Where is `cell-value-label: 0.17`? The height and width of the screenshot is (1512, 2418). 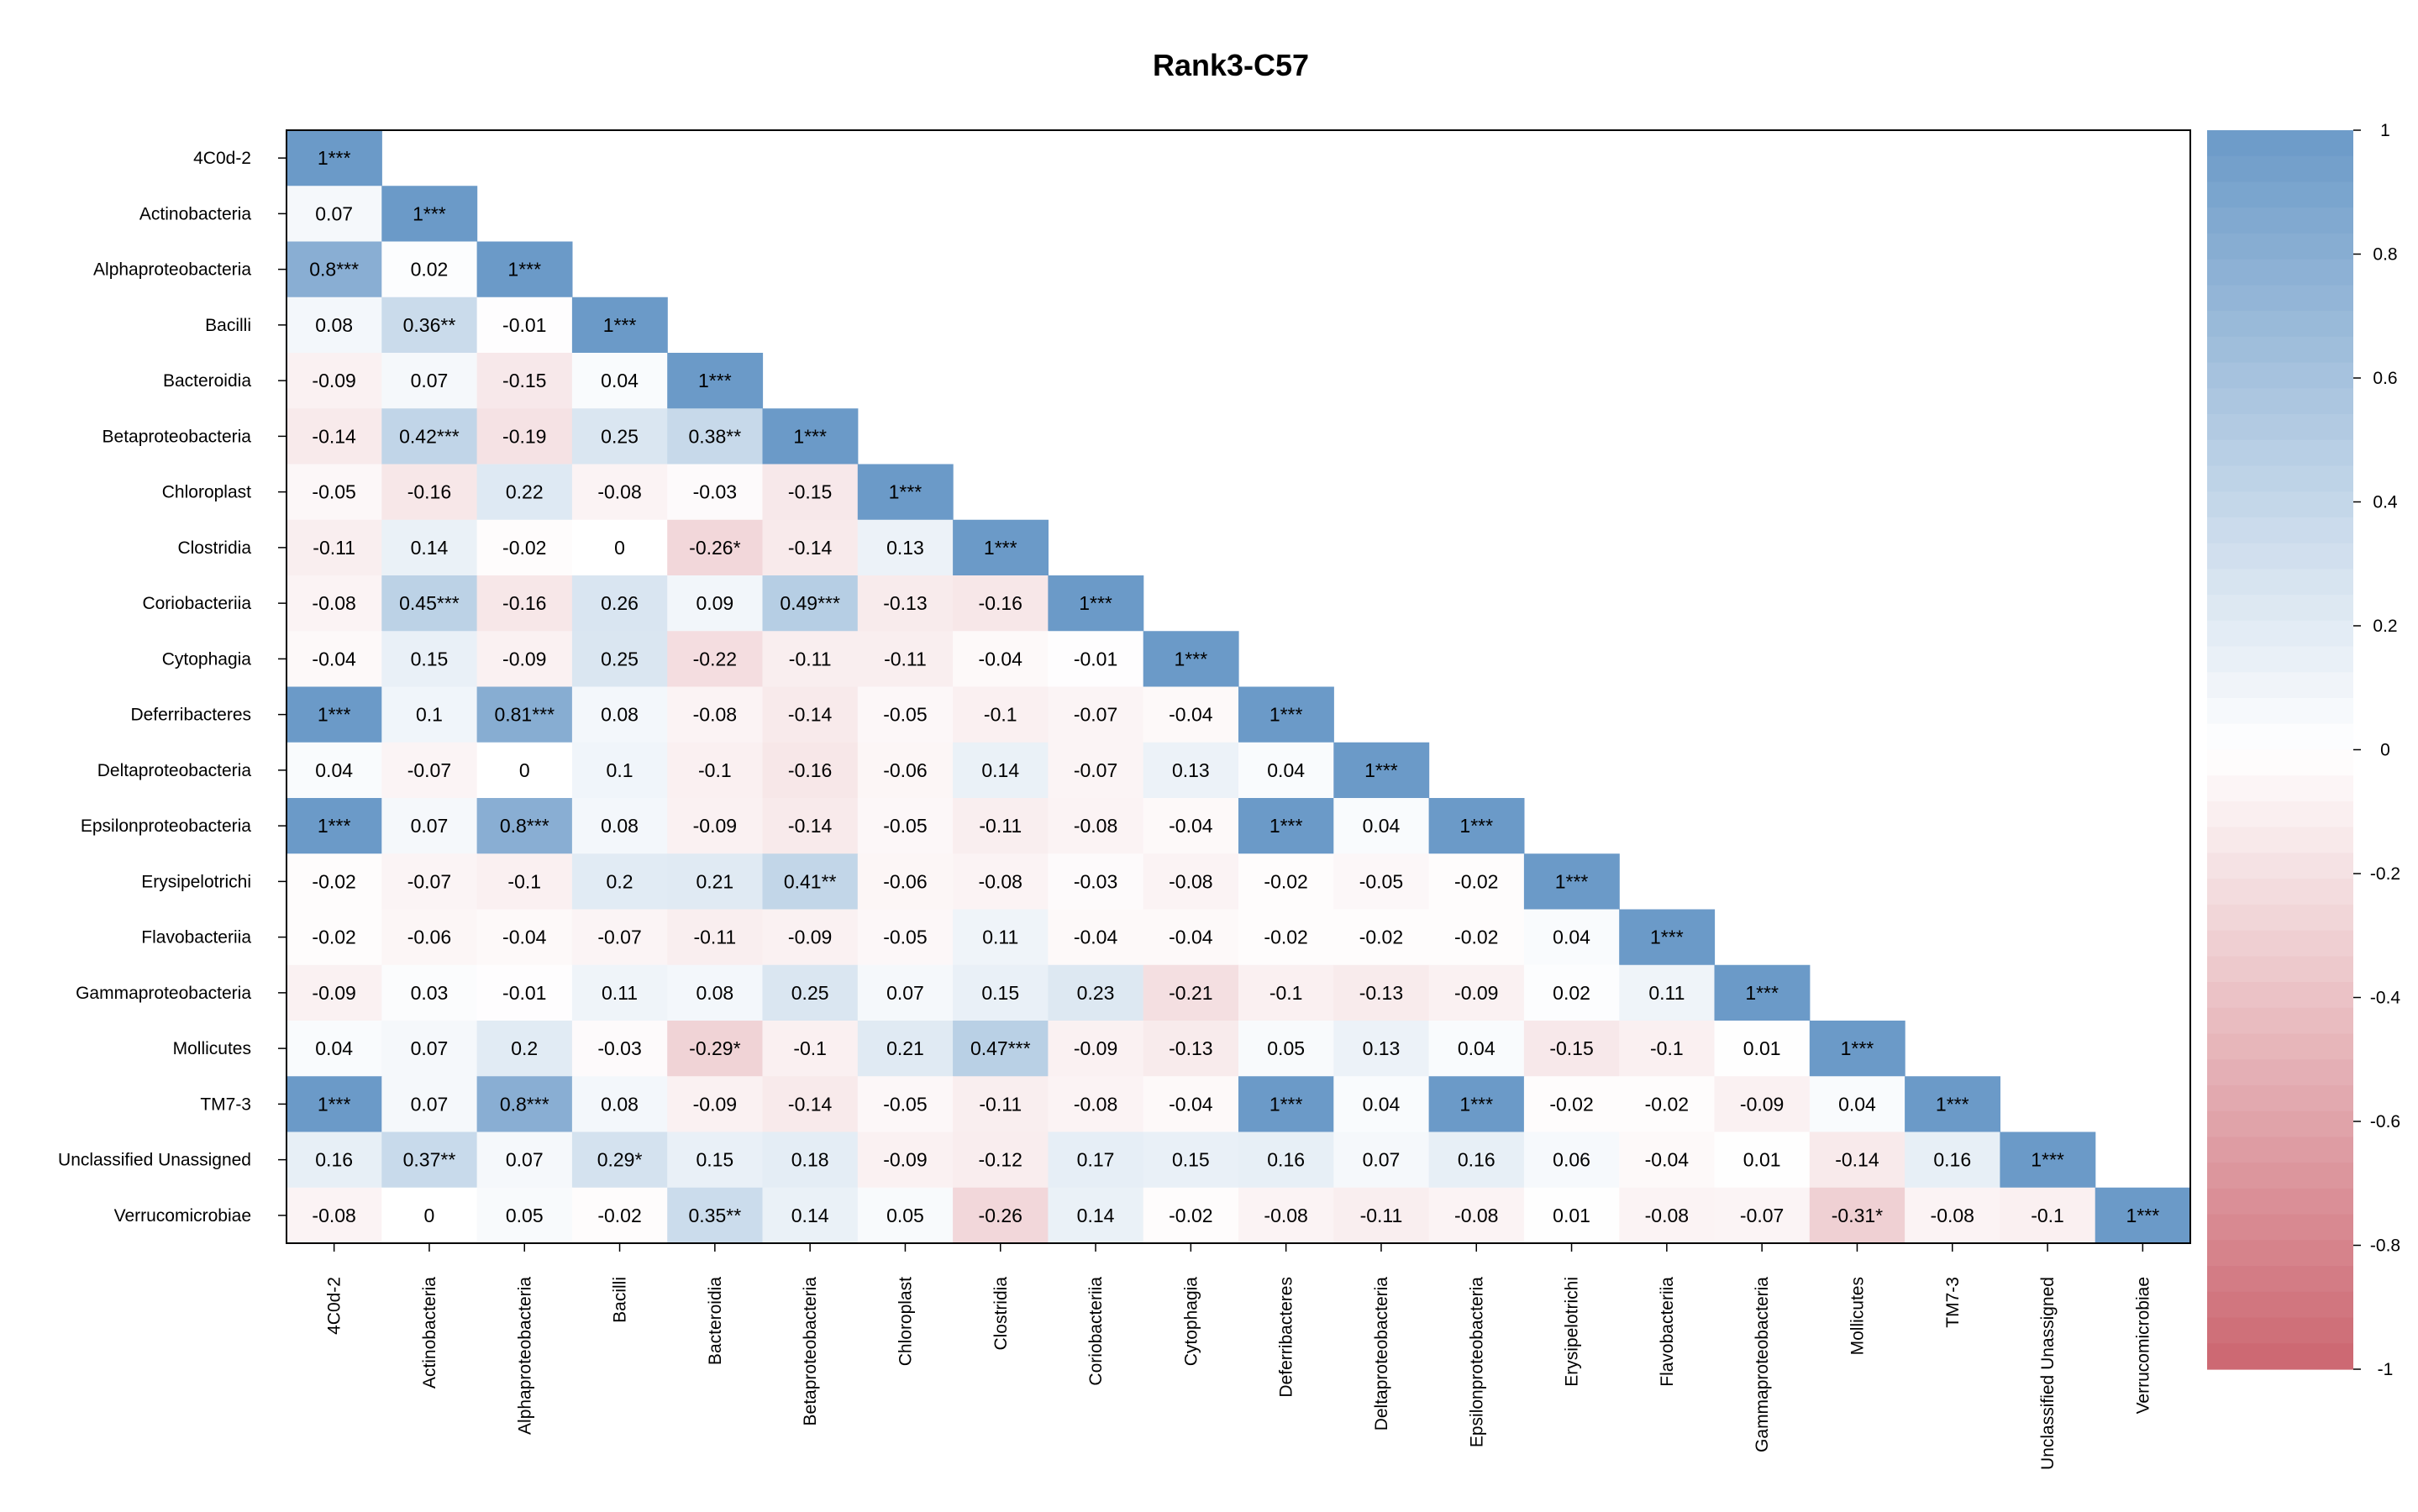 cell-value-label: 0.17 is located at coordinates (1096, 1160).